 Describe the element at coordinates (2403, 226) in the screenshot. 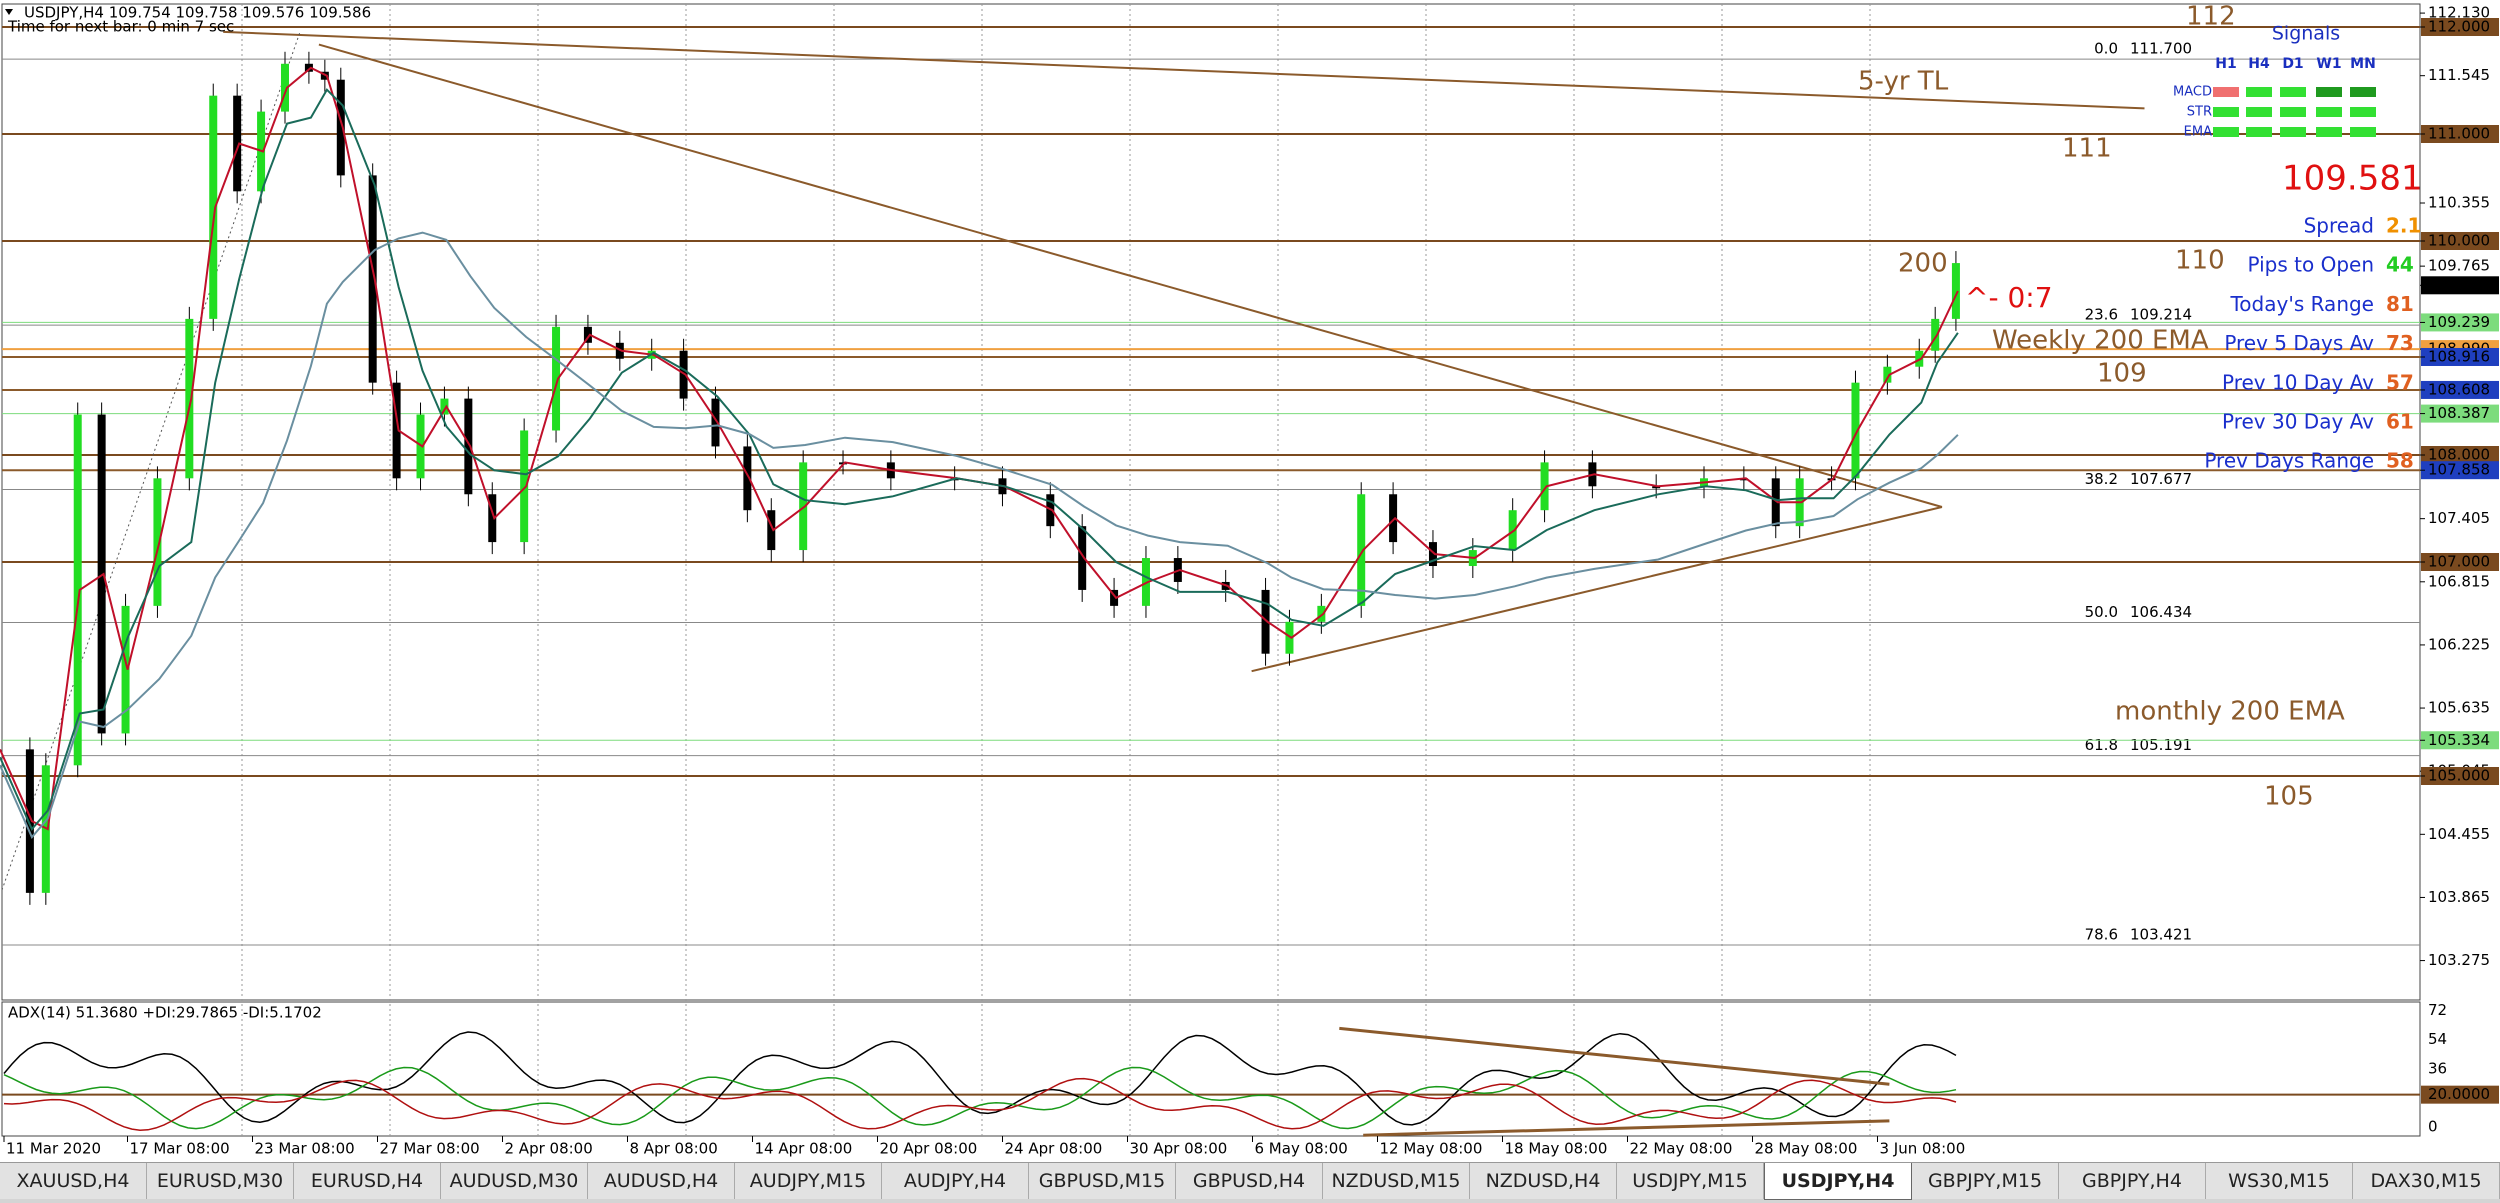

I see `stat-value: 2.1` at that location.